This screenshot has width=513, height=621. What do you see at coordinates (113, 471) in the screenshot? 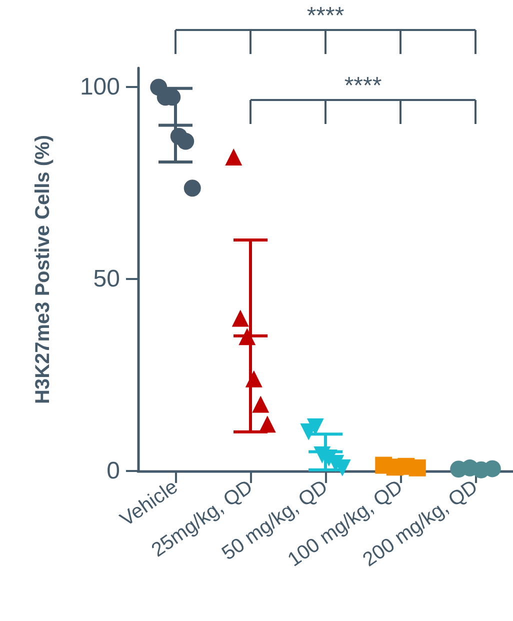
I see `y-tick-label: 0` at bounding box center [113, 471].